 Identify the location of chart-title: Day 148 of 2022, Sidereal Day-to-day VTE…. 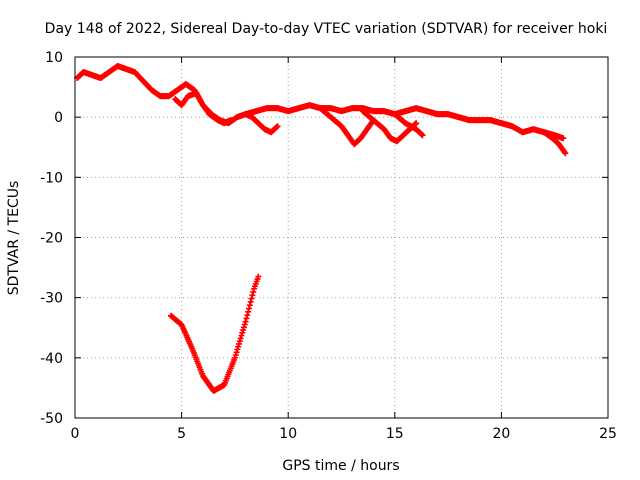
(326, 29).